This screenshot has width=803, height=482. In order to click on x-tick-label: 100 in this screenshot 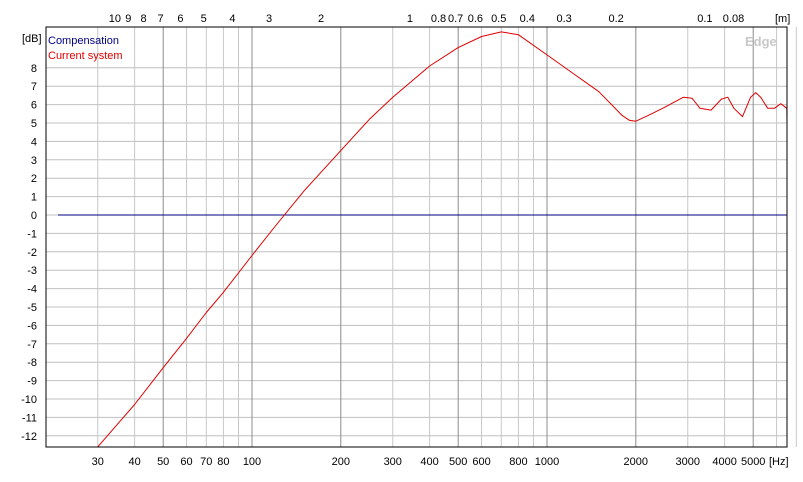, I will do `click(252, 462)`.